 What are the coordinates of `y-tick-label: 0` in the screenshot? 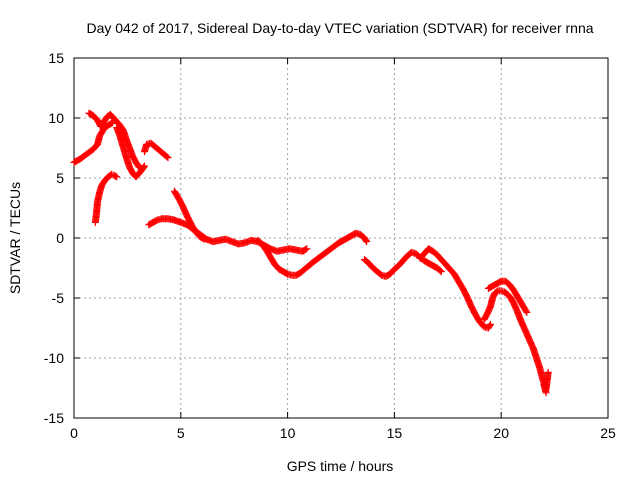 It's located at (60, 238).